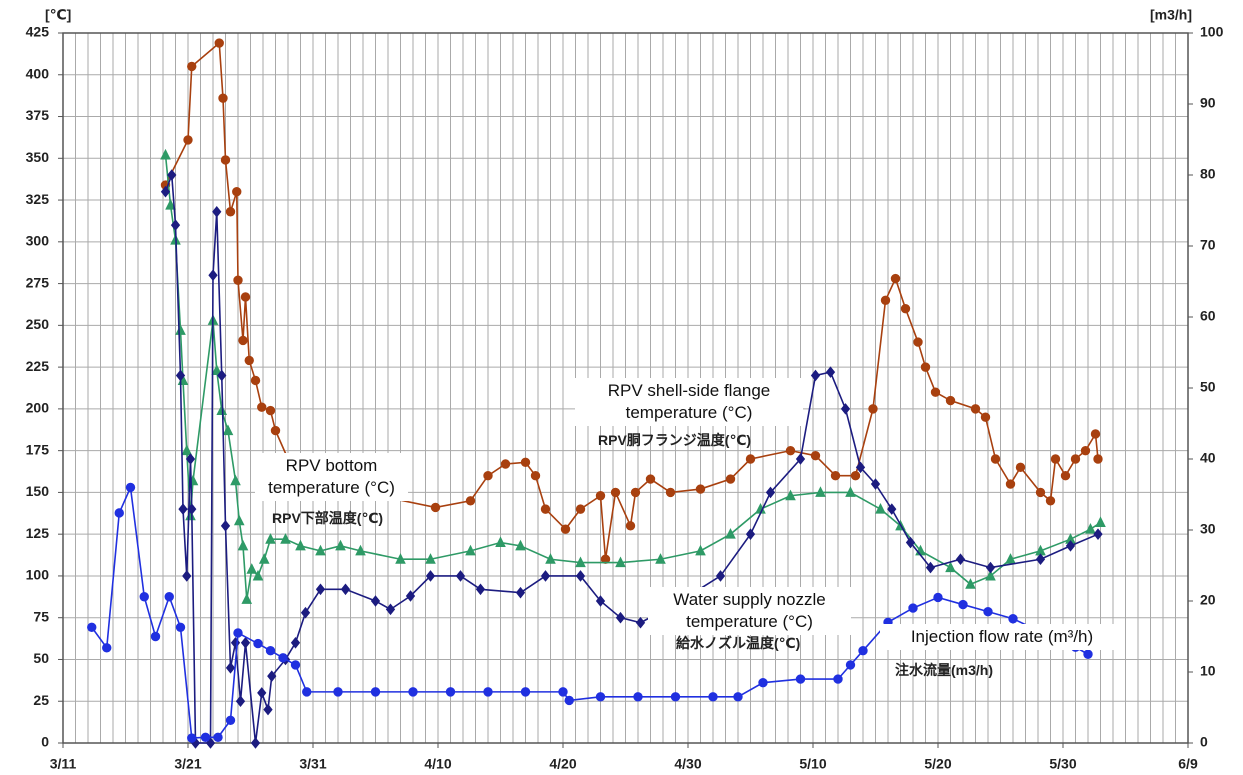 The width and height of the screenshot is (1243, 775). I want to click on x-tick-label: 4/30, so click(687, 764).